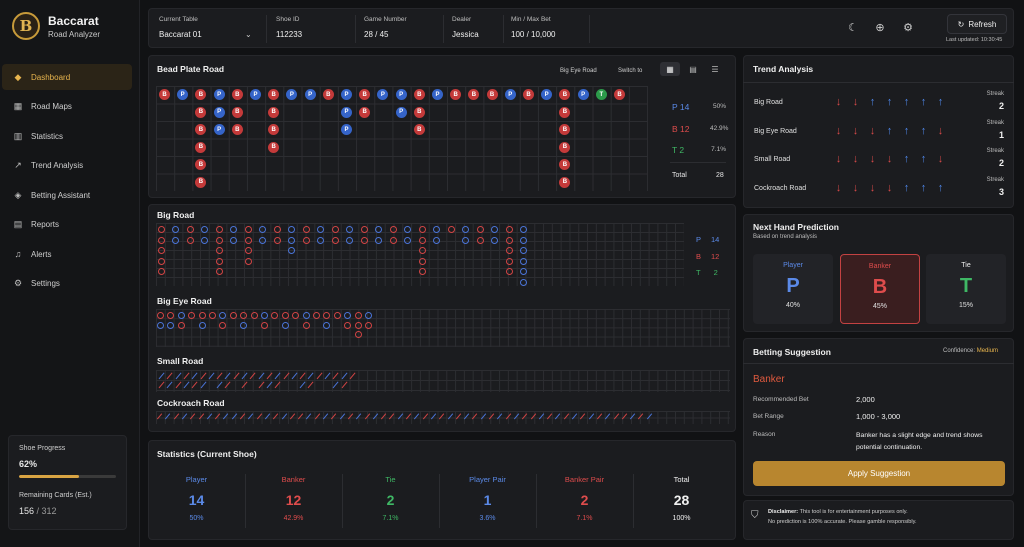  I want to click on tab-big-eye-road: Big Eye Road, so click(578, 71).